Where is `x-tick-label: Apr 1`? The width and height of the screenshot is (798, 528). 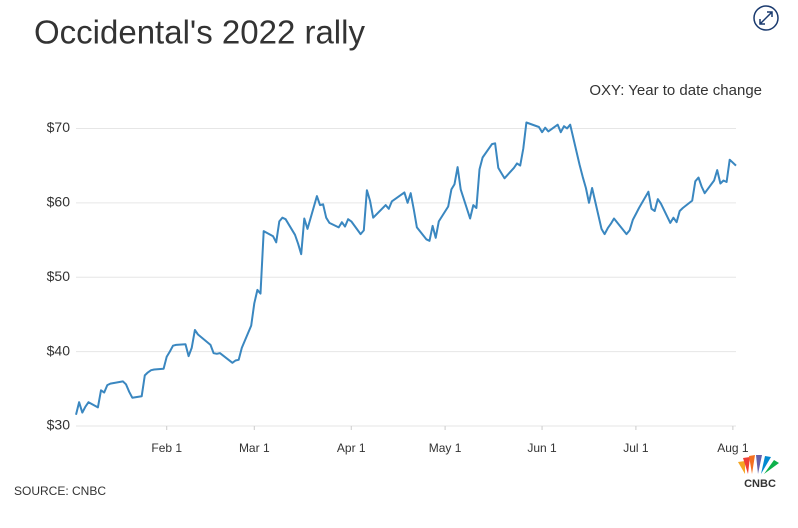 x-tick-label: Apr 1 is located at coordinates (351, 448).